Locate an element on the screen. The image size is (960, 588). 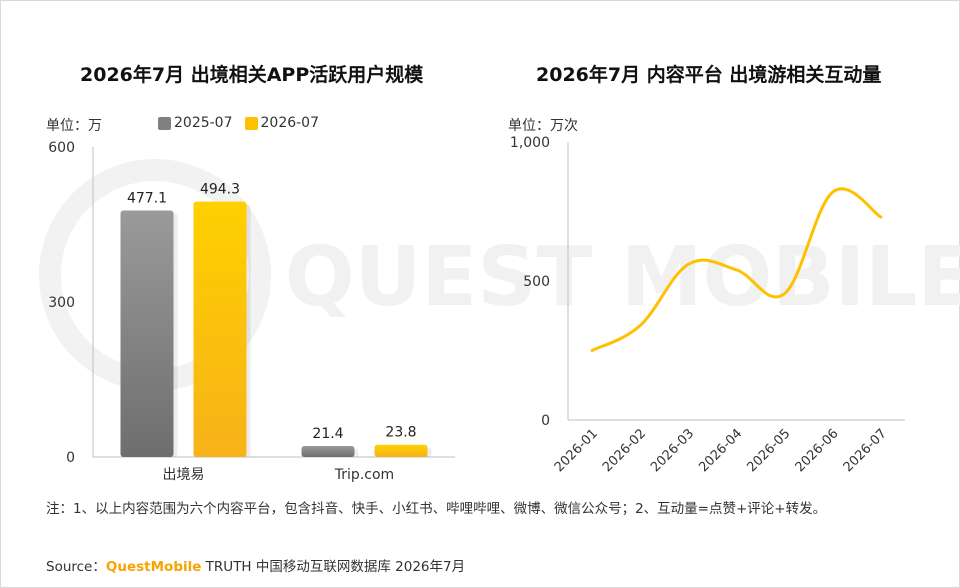
legend-item-2026: 2026-07 is located at coordinates (282, 123).